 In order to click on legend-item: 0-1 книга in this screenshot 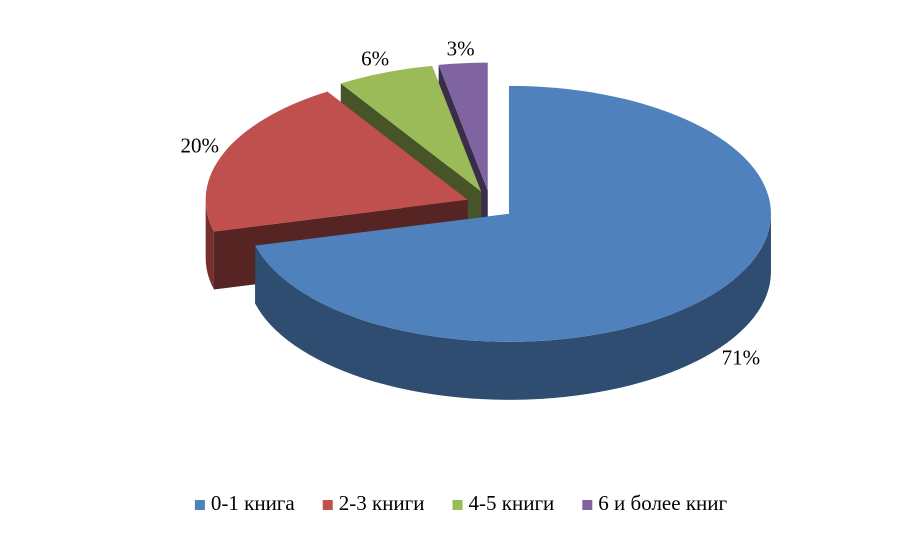, I will do `click(245, 503)`.